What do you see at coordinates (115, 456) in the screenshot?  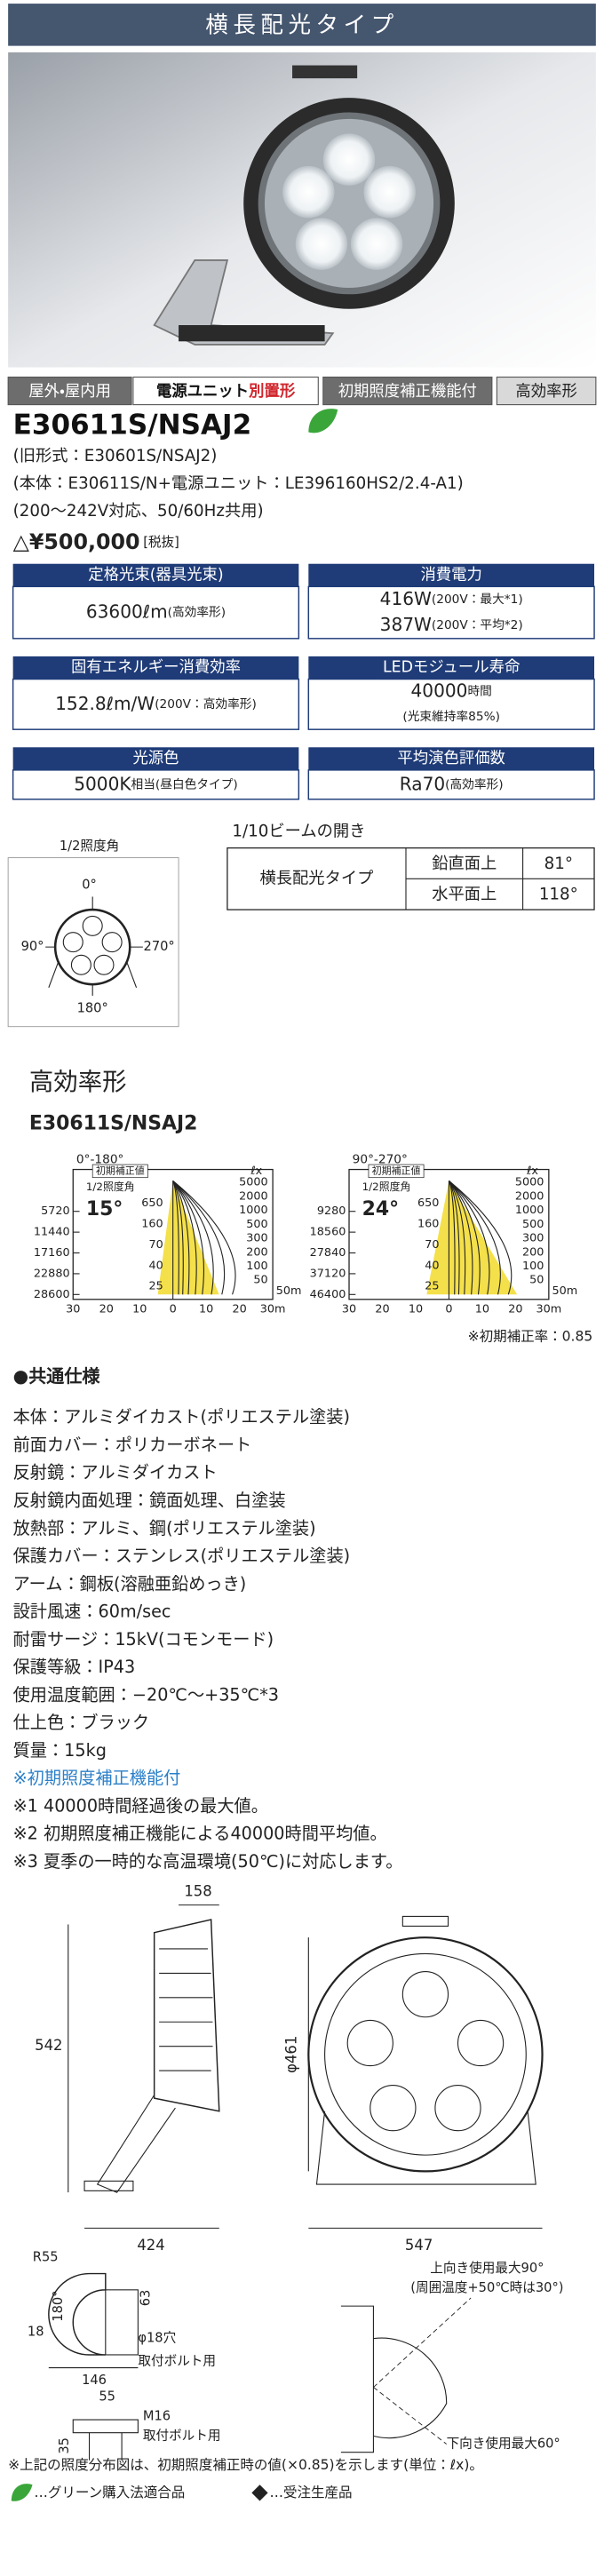 I see `old-model: (旧形式：E30601S/NSAJ2)` at bounding box center [115, 456].